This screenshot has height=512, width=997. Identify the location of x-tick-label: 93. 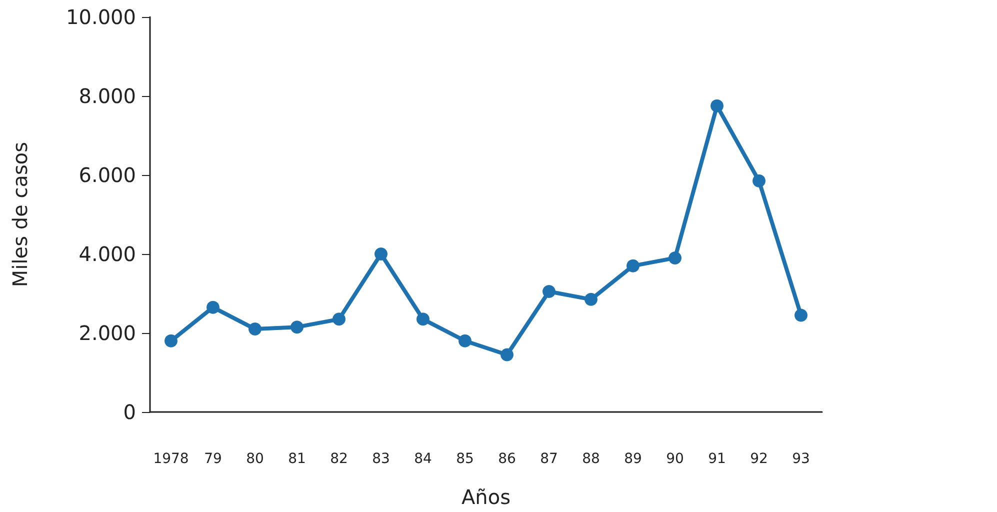
(801, 459).